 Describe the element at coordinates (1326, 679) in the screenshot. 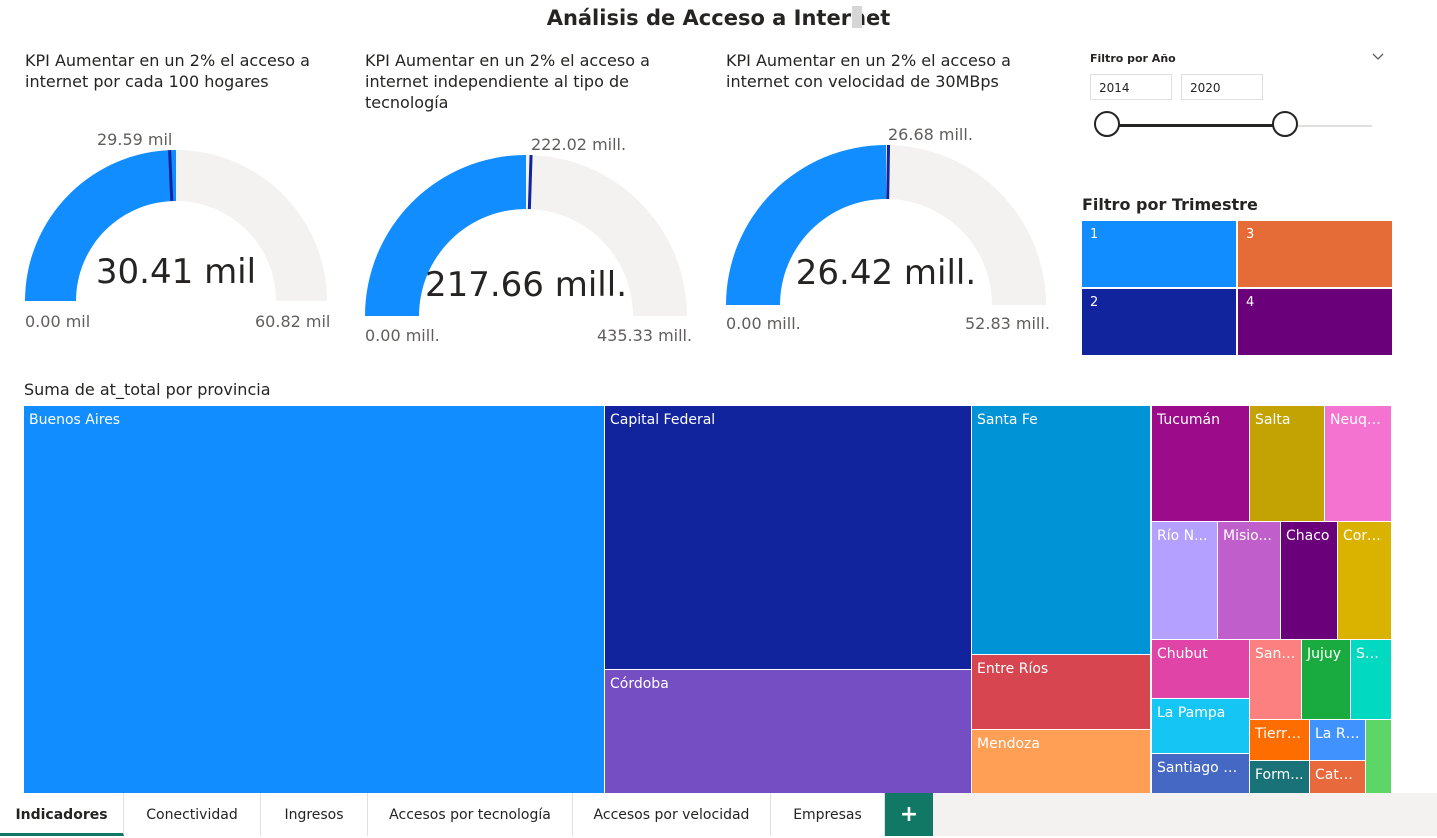

I see `treemap-tile-jujuy: Jujuy` at that location.